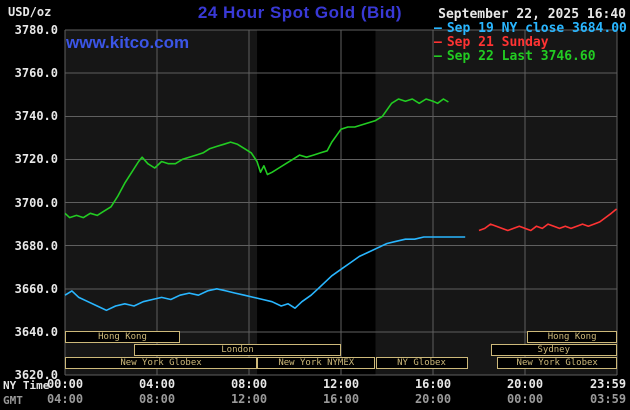  I want to click on session-sydney: Sydney, so click(553, 350).